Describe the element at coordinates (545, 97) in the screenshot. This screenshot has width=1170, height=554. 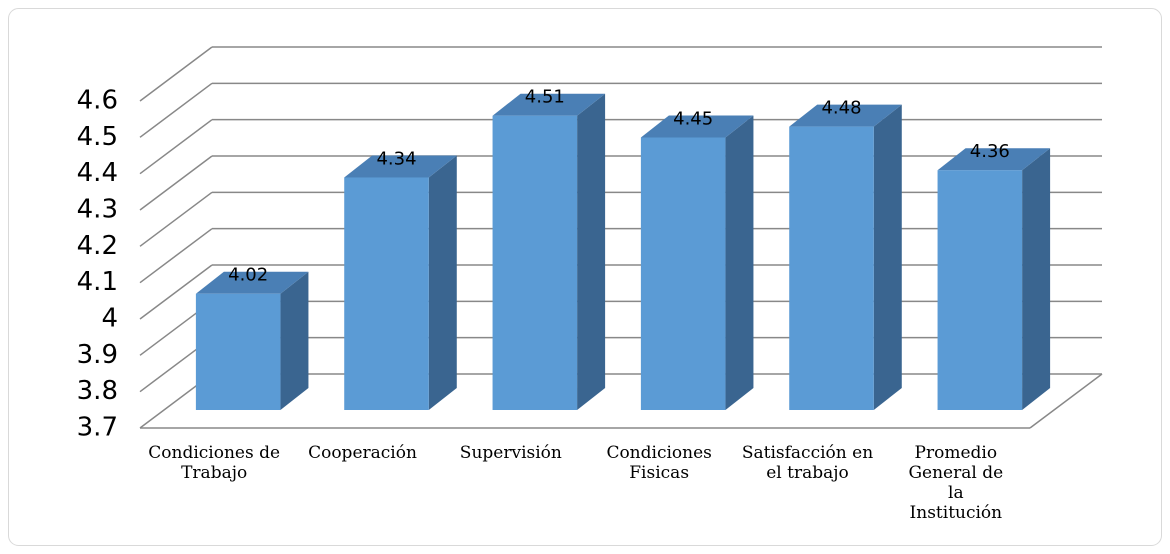
I see `value-label: 4.51` at that location.